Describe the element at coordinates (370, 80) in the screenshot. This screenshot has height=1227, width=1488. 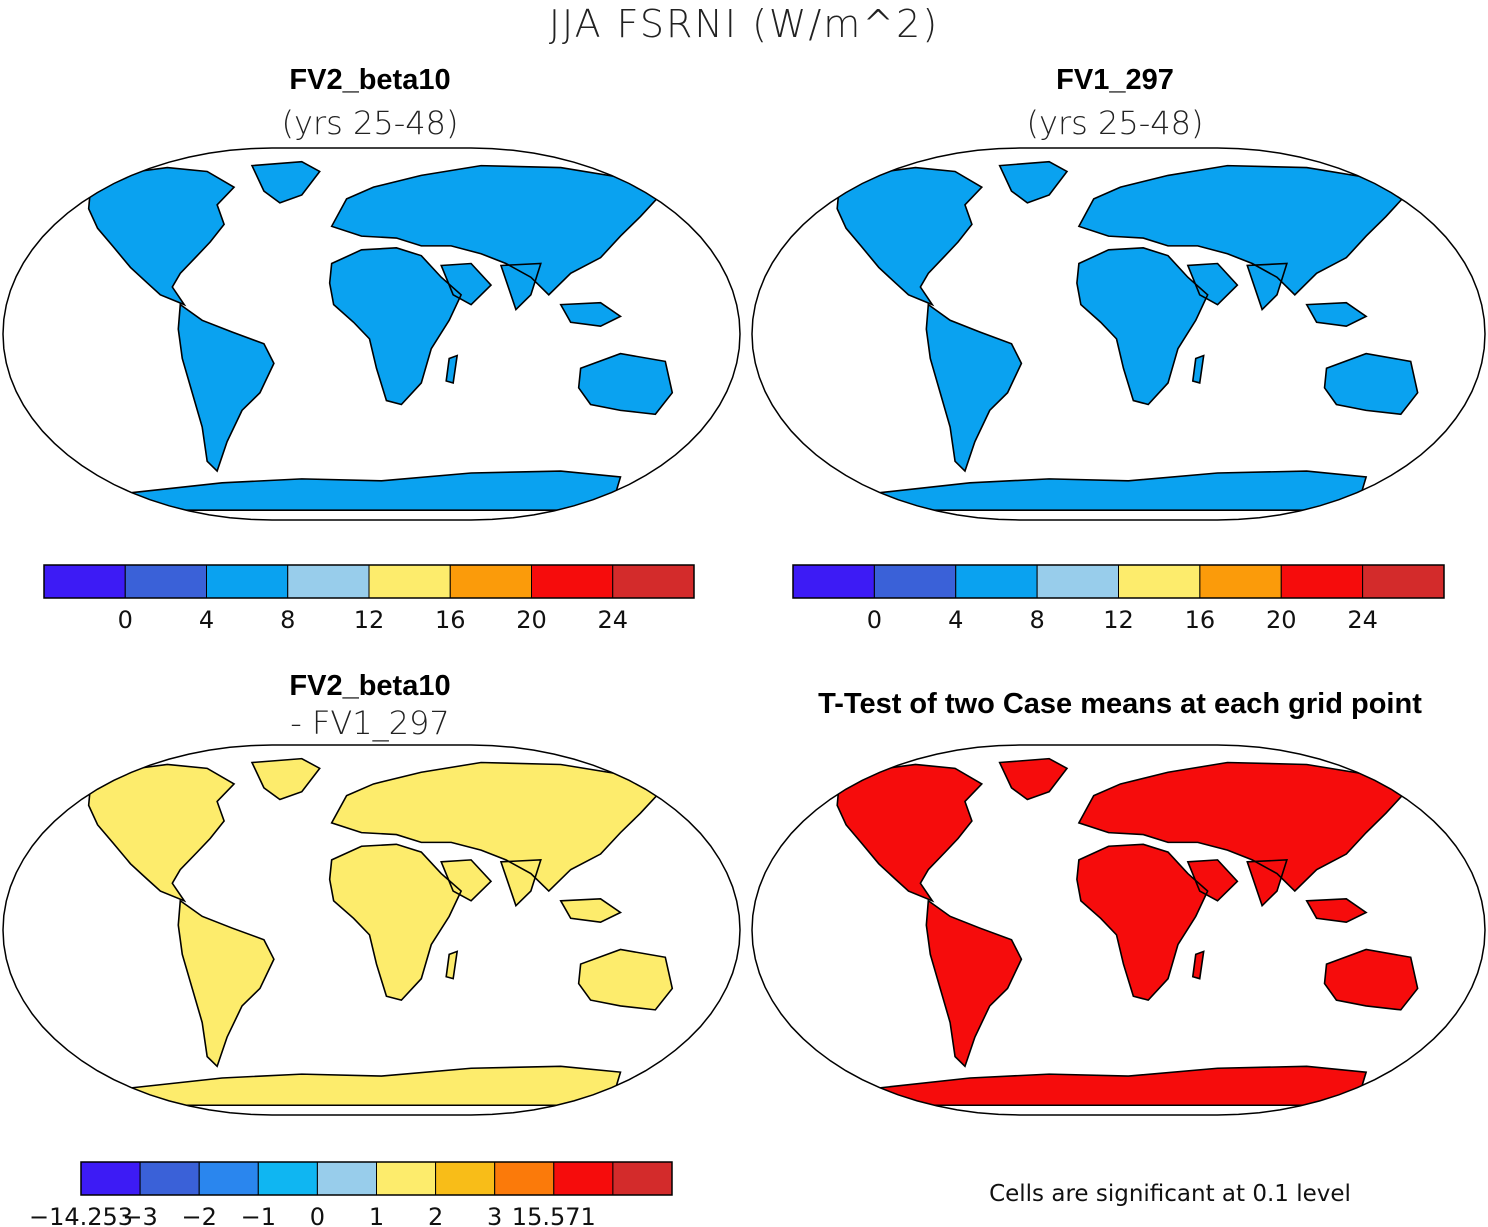
I see `panel1-title: FV2_beta10` at that location.